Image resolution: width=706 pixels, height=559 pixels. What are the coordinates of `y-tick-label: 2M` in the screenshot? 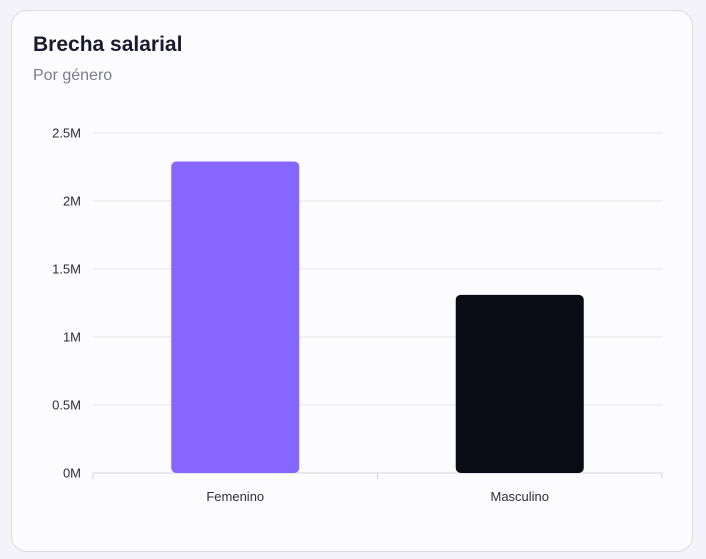 It's located at (72, 201).